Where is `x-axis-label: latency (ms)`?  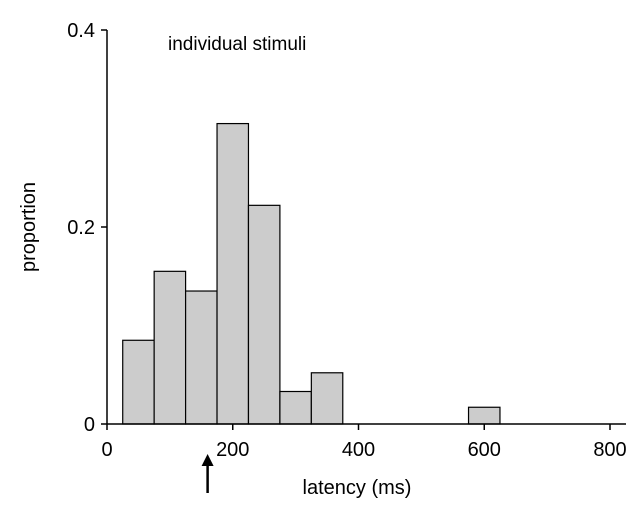
x-axis-label: latency (ms) is located at coordinates (357, 488).